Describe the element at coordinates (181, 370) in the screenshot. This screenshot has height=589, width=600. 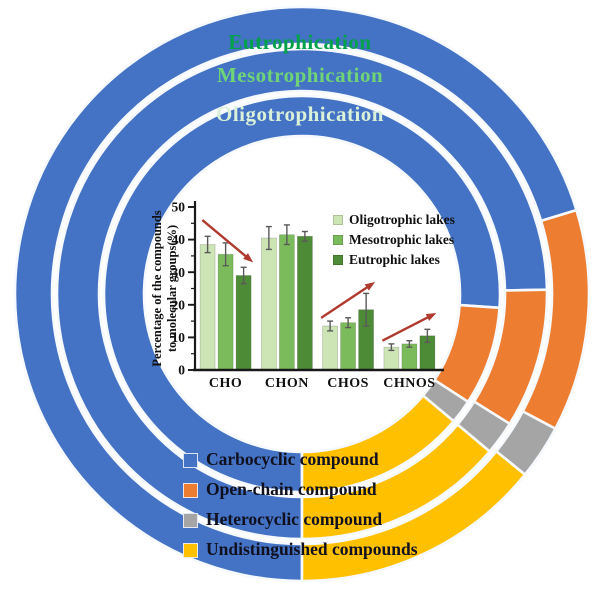
I see `y-tick-label: 0` at that location.